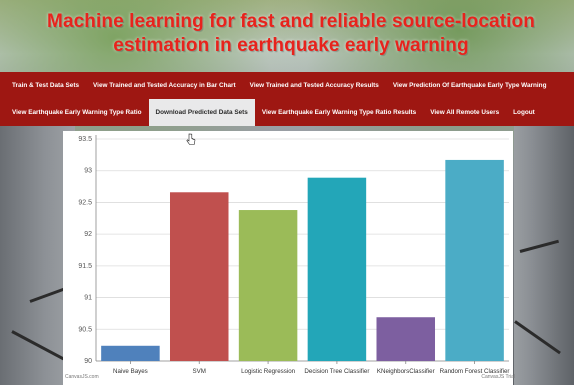 This screenshot has width=574, height=385. Describe the element at coordinates (498, 377) in the screenshot. I see `chart-trial-notice: CanvasJS Trial` at that location.